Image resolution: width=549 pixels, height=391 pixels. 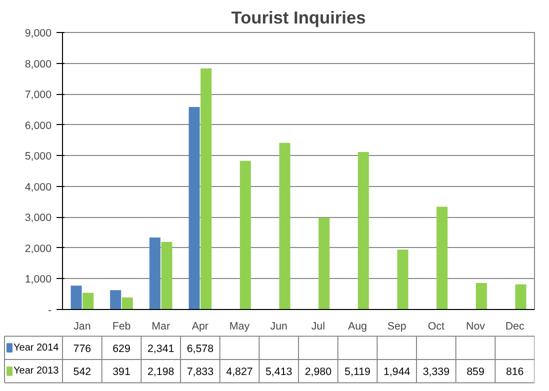 I want to click on y-tick-label: 2,000, so click(x=38, y=248).